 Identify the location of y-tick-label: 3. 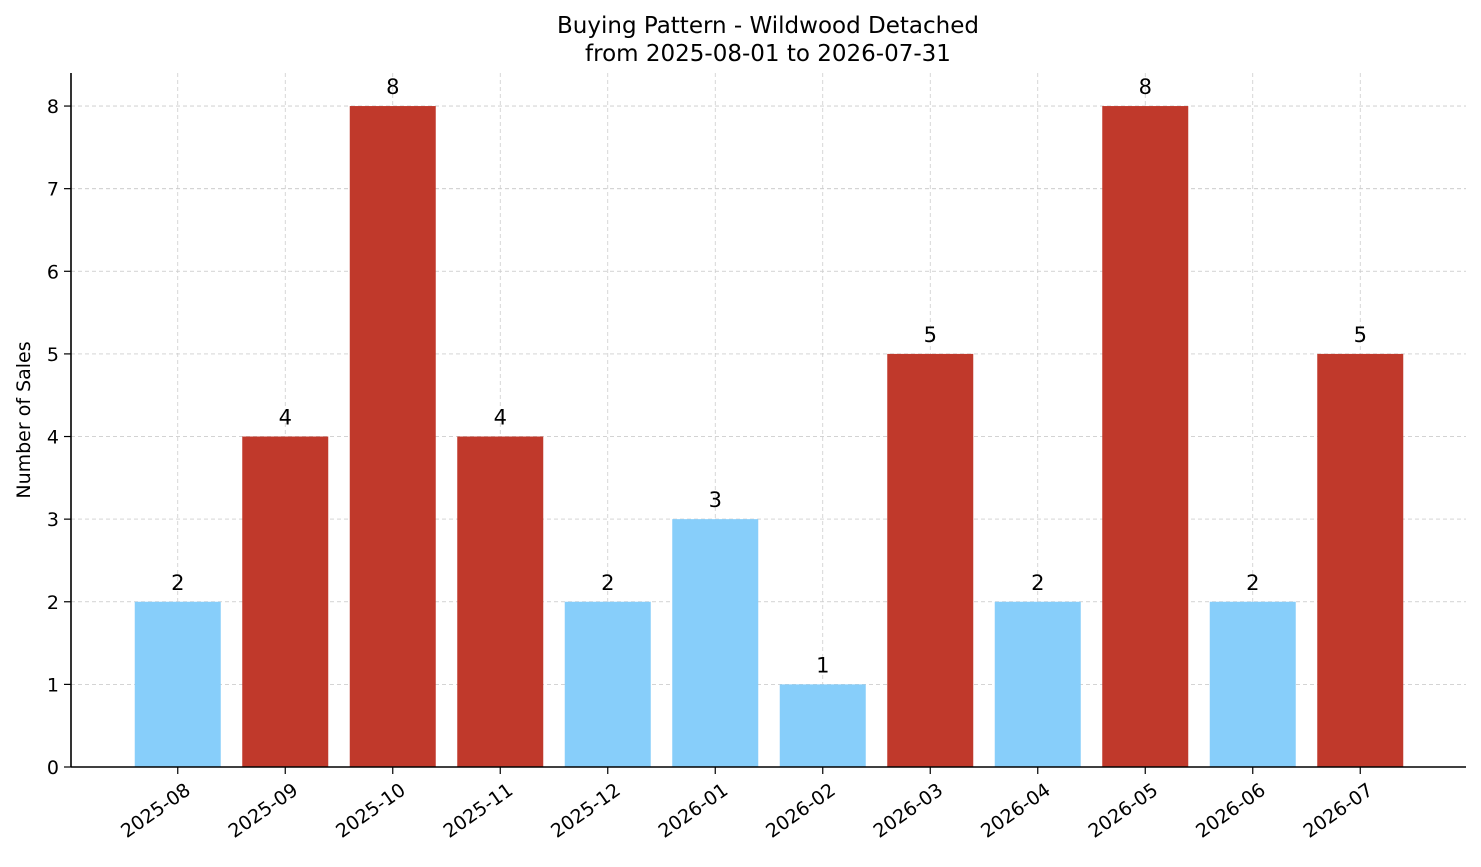
(53, 520).